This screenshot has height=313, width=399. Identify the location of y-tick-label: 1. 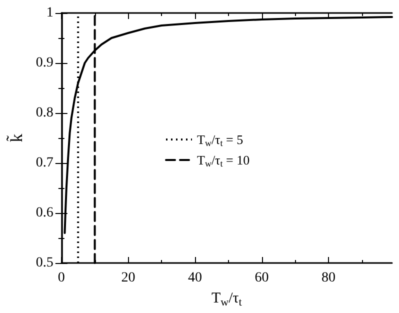
(50, 13).